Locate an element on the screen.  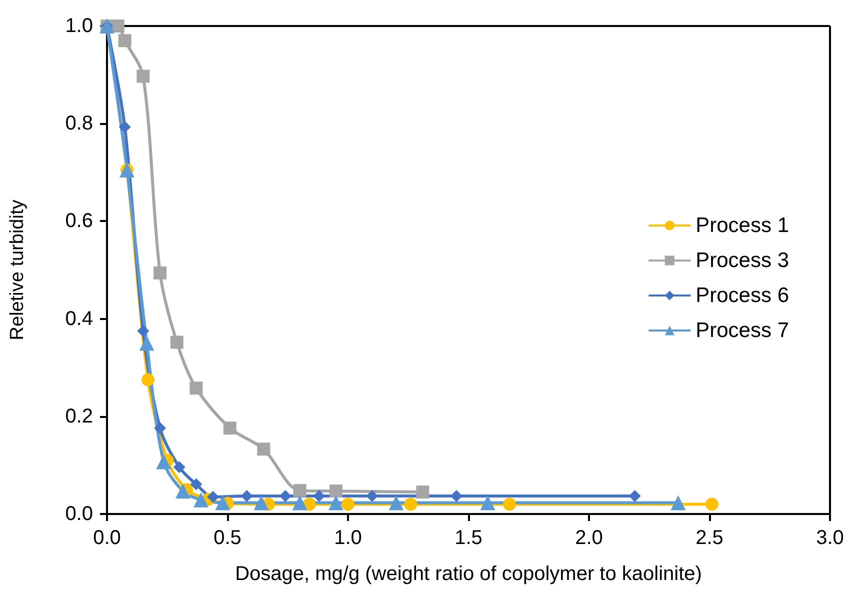
legend-label: Process 1 is located at coordinates (743, 225).